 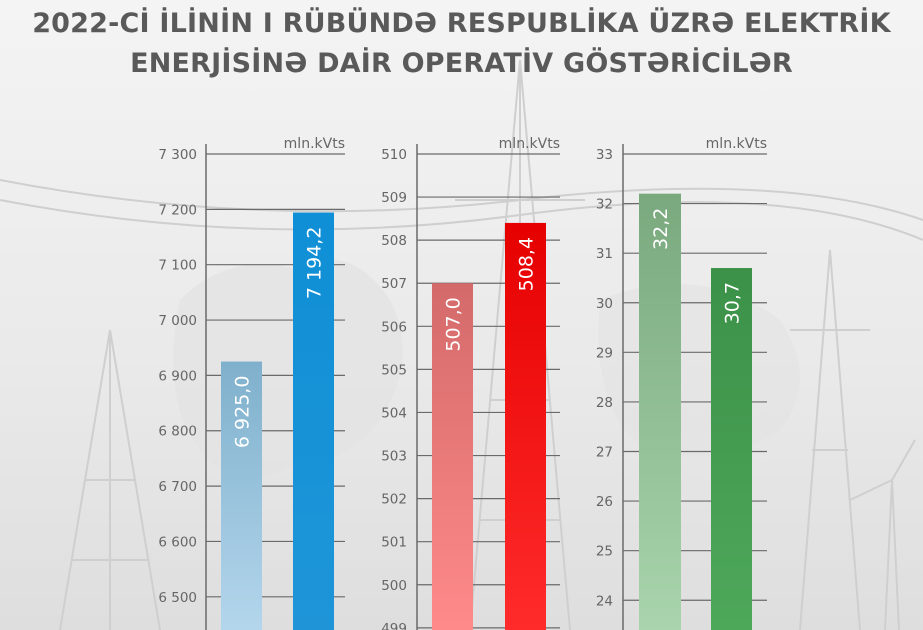 I want to click on chart-3-tick-label: 24, so click(x=604, y=601).